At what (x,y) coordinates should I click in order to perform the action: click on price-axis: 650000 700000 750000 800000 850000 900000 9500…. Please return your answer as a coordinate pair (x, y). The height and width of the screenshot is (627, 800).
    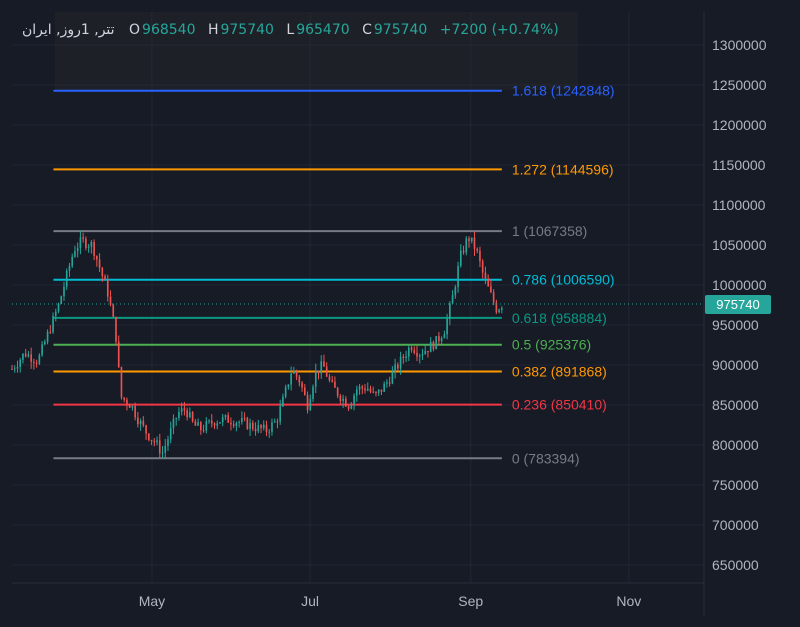
    Looking at the image, I should click on (739, 305).